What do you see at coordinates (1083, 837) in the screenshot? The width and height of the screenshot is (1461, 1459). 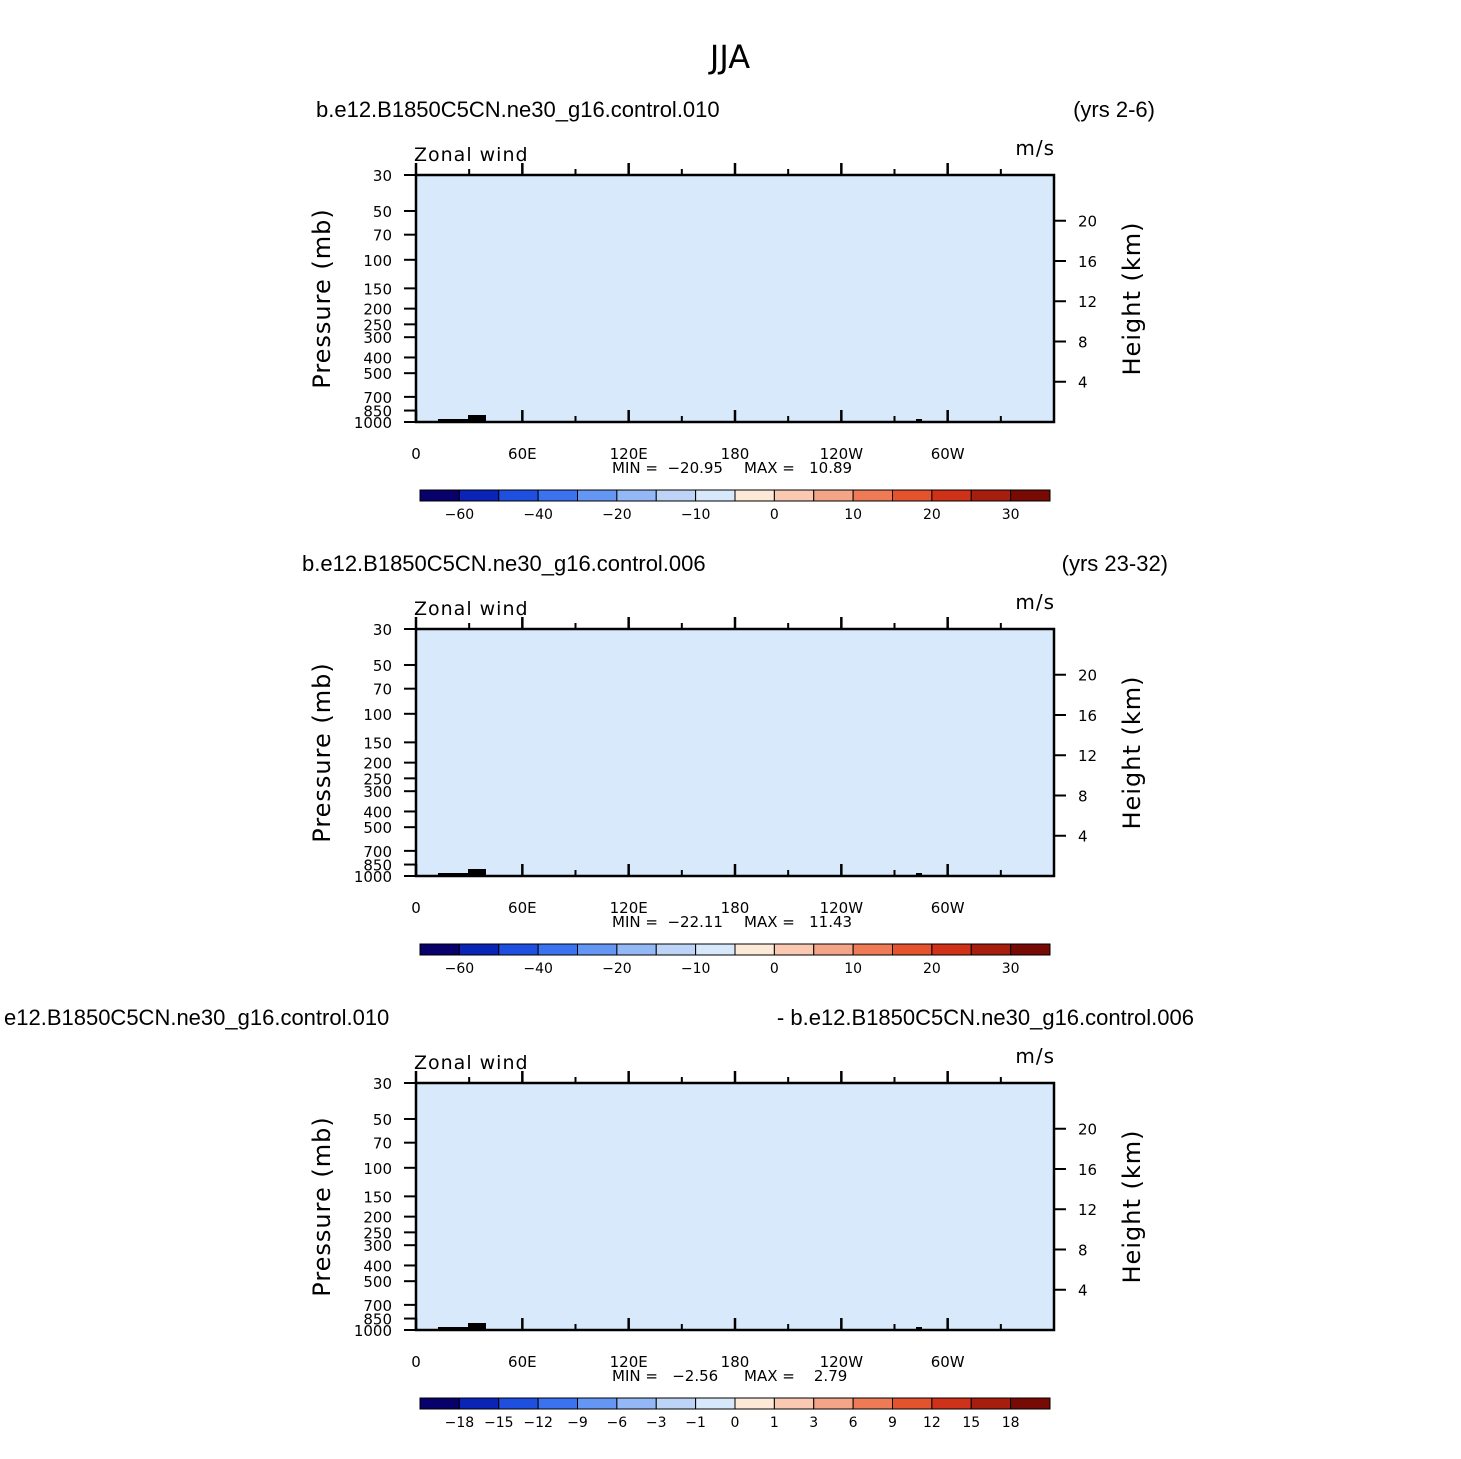 I see `height-tick-label: 4` at bounding box center [1083, 837].